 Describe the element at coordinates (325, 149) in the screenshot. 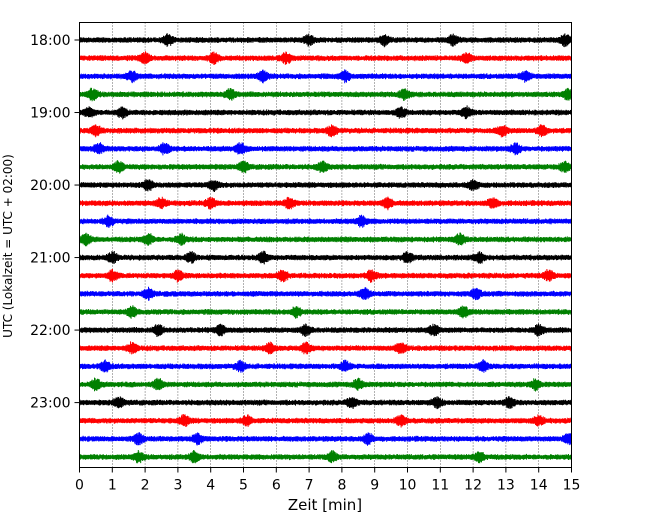

I see `trace-1930` at that location.